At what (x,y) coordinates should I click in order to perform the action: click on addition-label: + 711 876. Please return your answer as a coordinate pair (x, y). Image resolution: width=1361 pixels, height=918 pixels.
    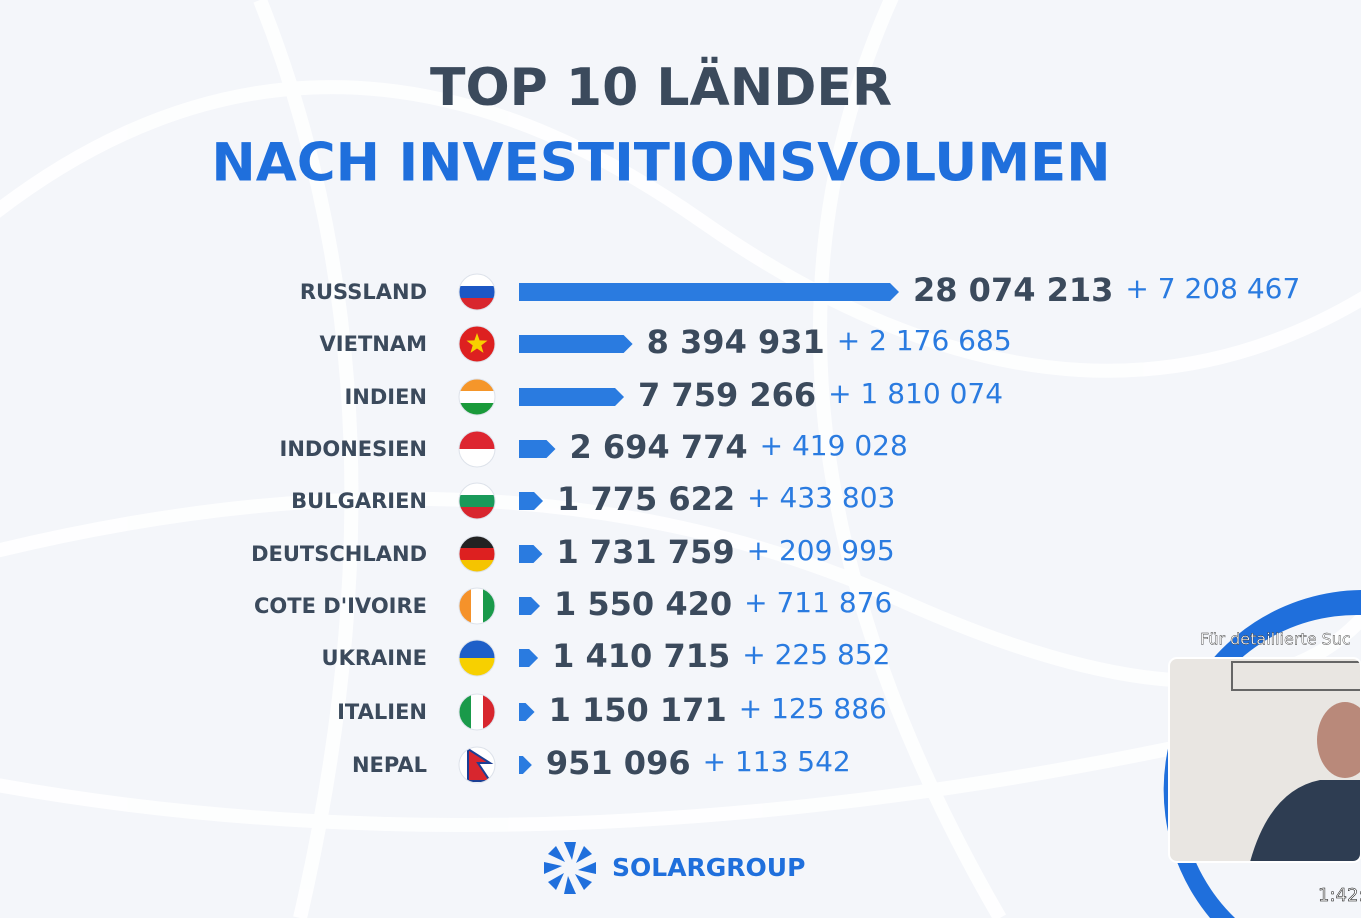
    Looking at the image, I should click on (818, 602).